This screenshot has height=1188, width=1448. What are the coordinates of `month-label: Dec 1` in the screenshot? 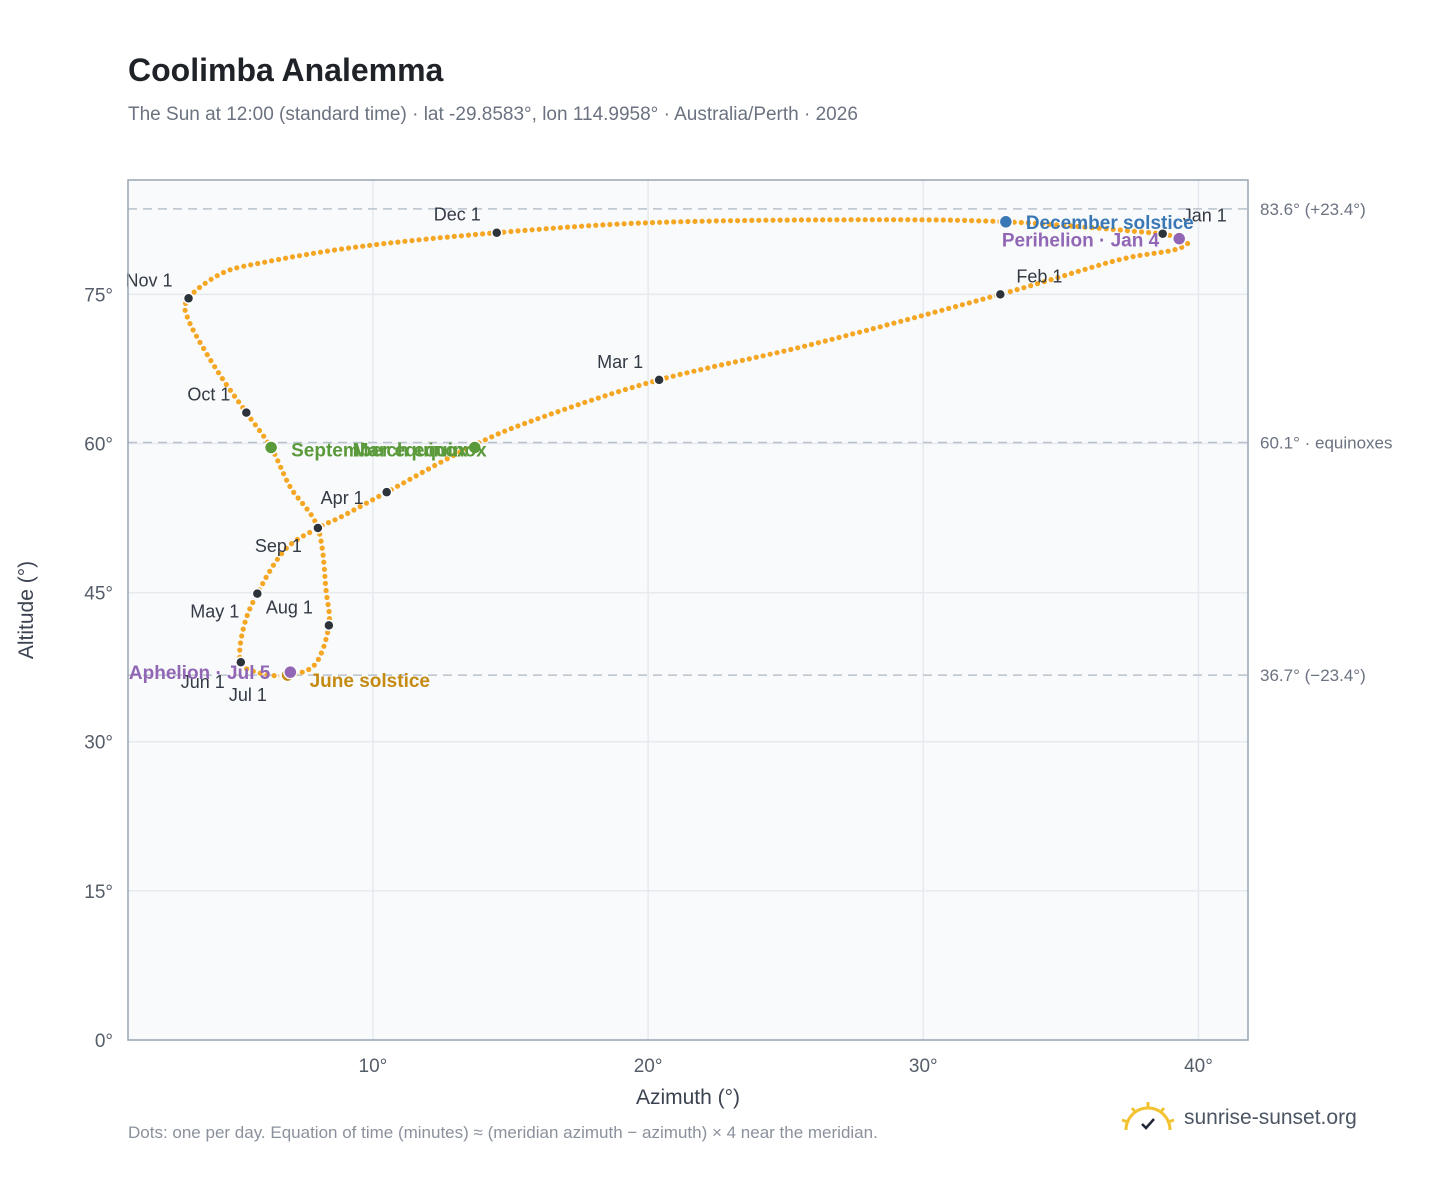 It's located at (457, 215).